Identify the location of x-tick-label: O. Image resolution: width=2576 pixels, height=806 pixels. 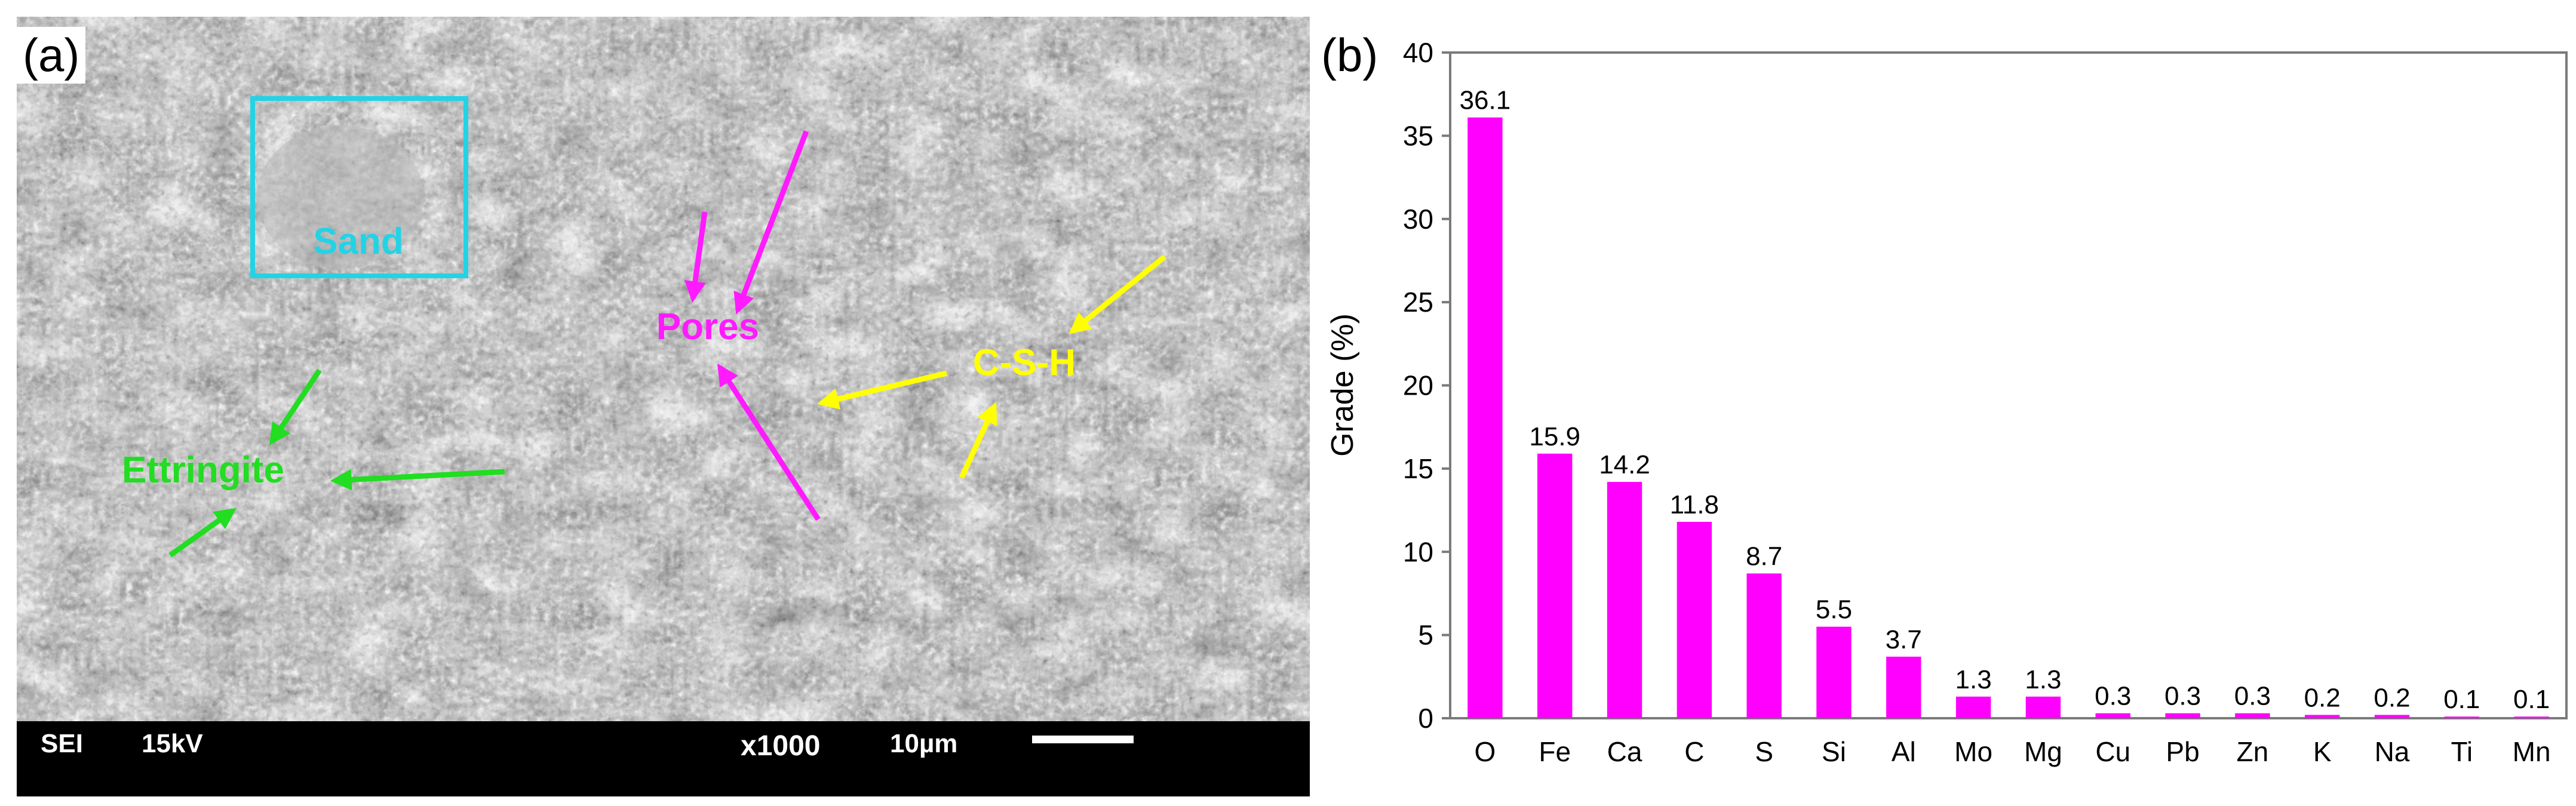
(1486, 751).